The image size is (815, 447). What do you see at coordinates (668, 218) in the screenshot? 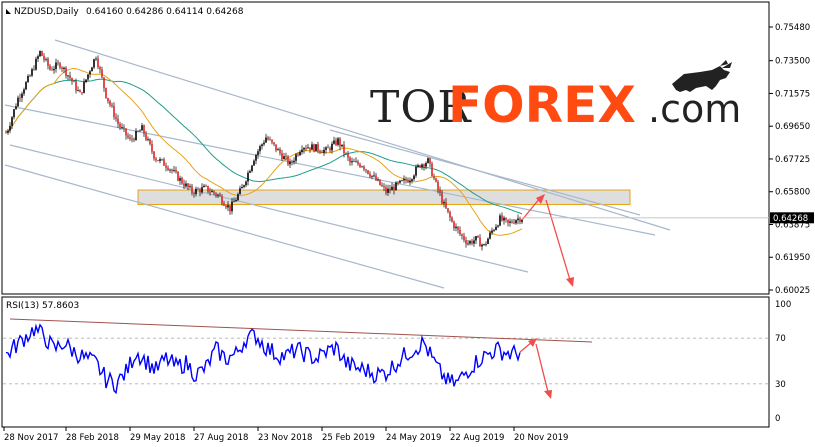
I see `current-price-marker: 0.64268` at bounding box center [668, 218].